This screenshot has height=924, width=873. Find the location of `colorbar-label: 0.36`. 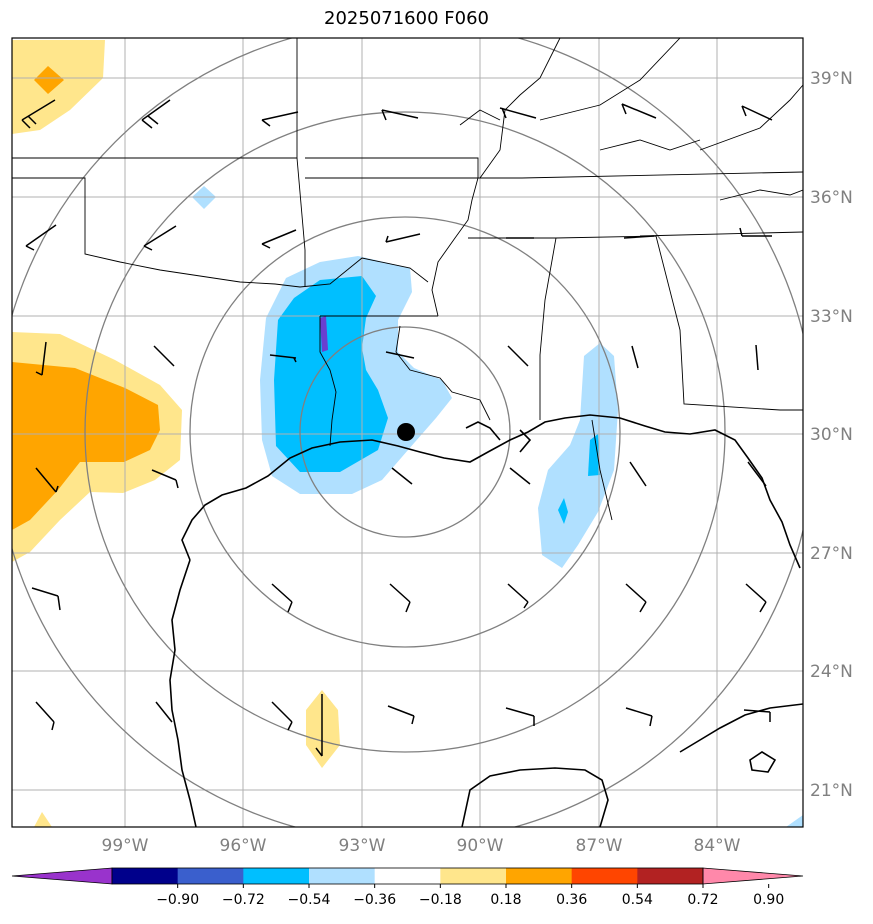

colorbar-label: 0.36 is located at coordinates (571, 900).